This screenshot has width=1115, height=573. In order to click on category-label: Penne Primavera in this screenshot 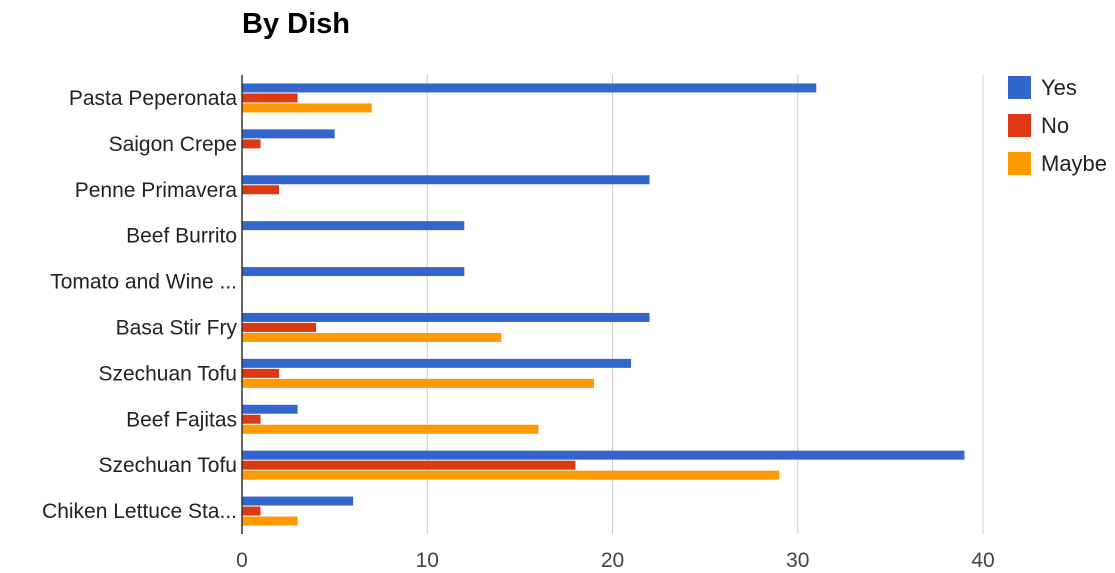, I will do `click(156, 190)`.